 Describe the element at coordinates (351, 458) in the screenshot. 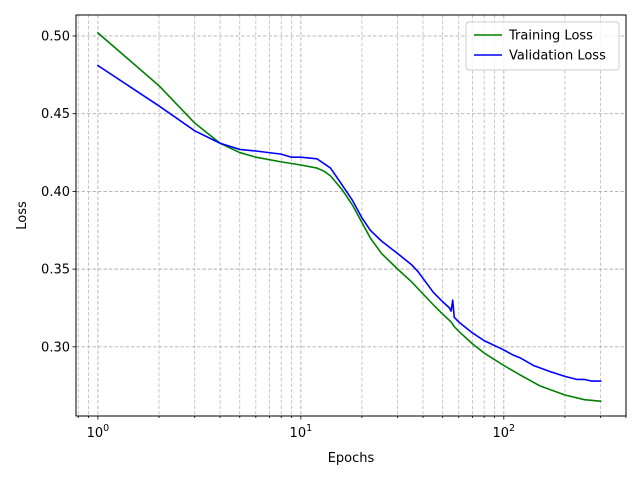

I see `x-axis-label: Epochs` at that location.